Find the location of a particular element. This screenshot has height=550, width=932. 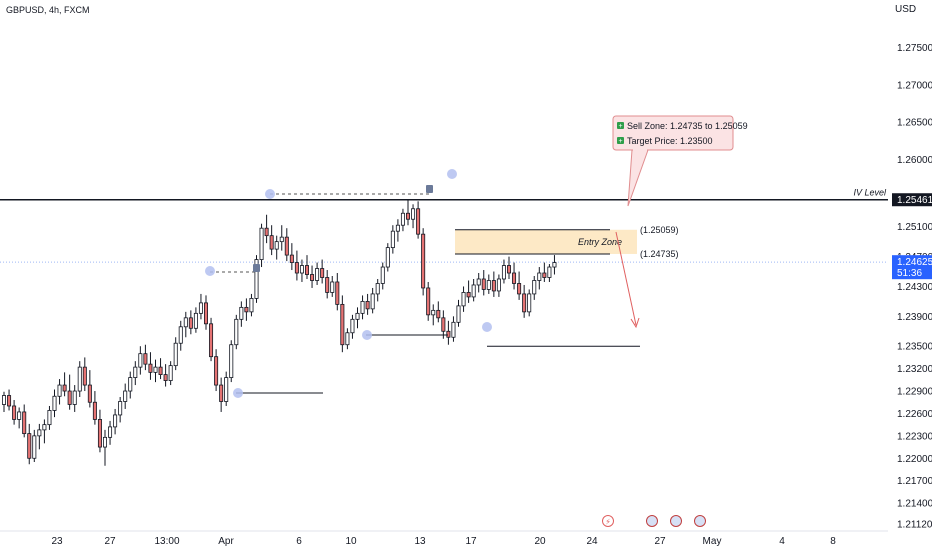

callout-box is located at coordinates (673, 133).